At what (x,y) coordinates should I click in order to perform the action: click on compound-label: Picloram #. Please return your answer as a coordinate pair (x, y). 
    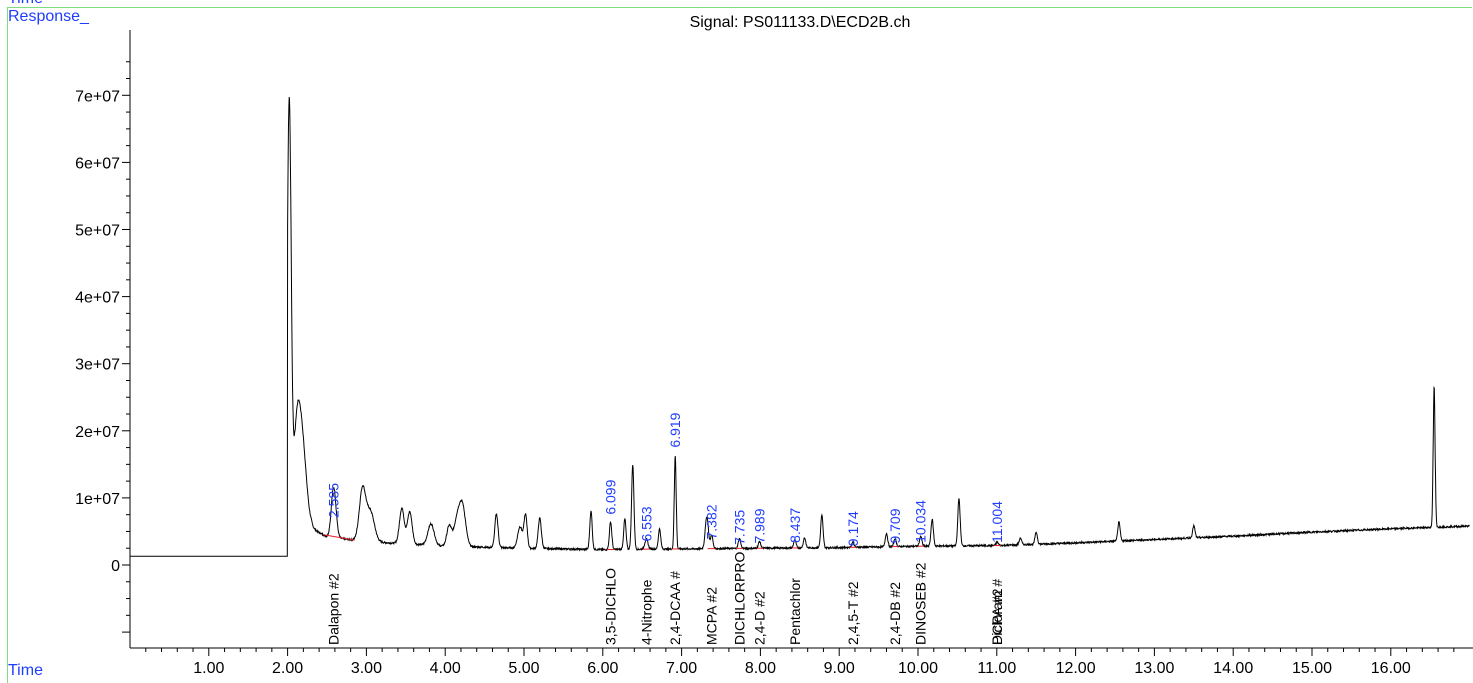
    Looking at the image, I should click on (997, 612).